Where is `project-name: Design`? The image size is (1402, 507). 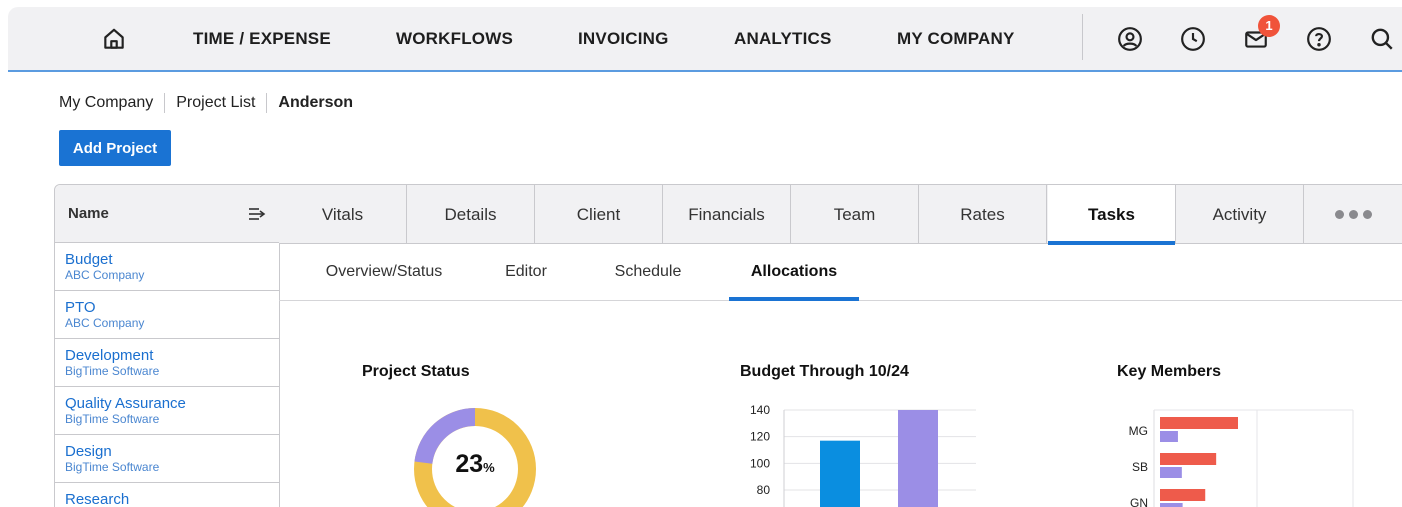 project-name: Design is located at coordinates (88, 451).